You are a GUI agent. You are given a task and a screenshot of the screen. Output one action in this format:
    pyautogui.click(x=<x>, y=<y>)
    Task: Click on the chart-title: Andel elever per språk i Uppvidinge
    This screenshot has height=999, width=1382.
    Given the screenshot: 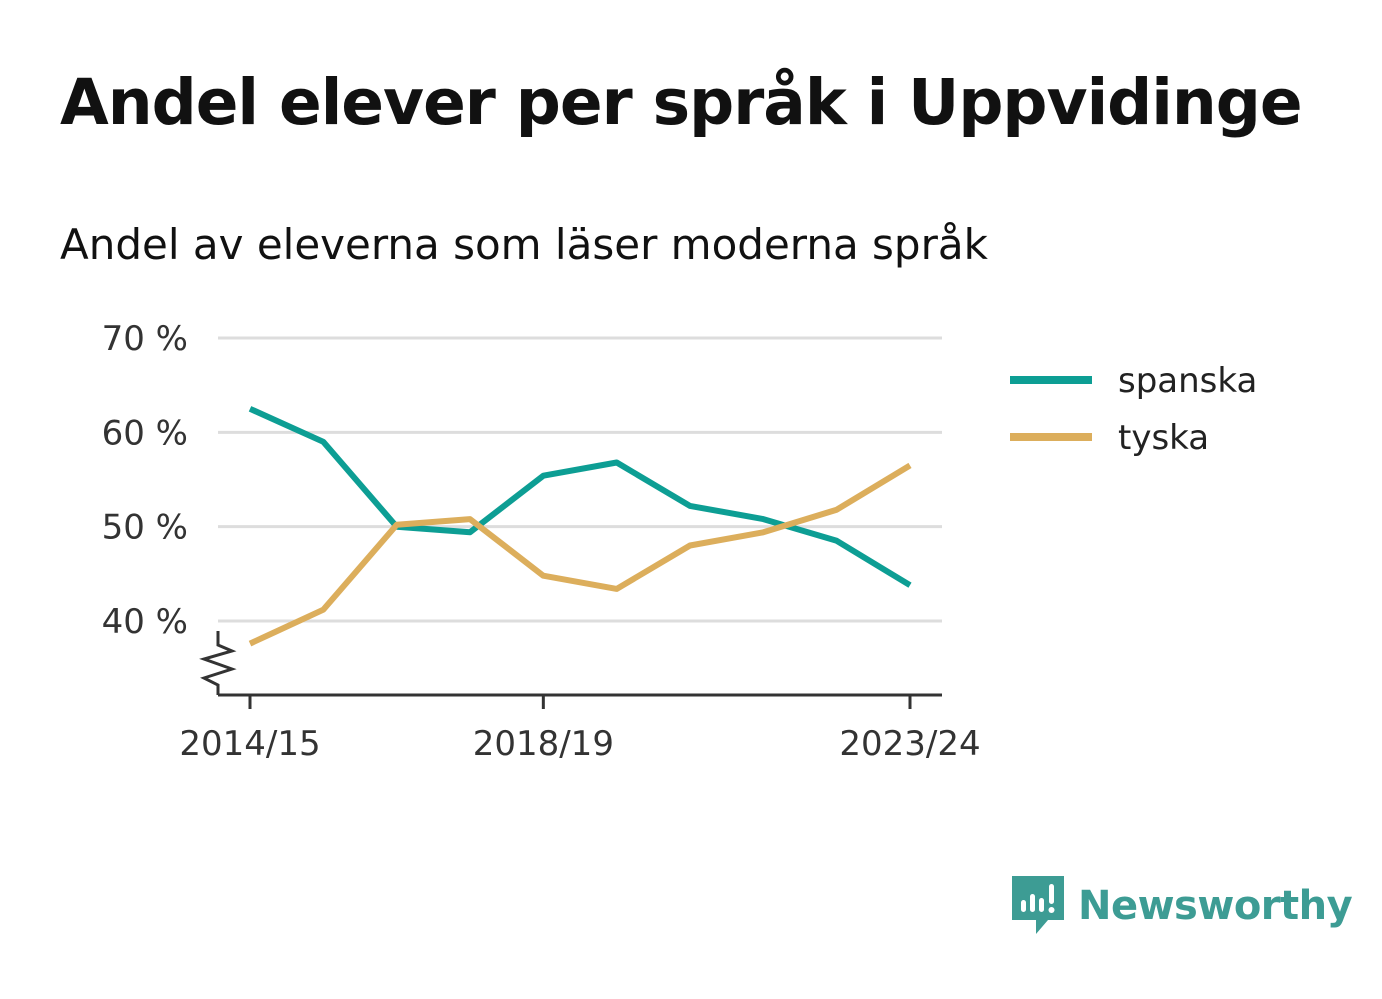 What is the action you would take?
    pyautogui.click(x=681, y=102)
    